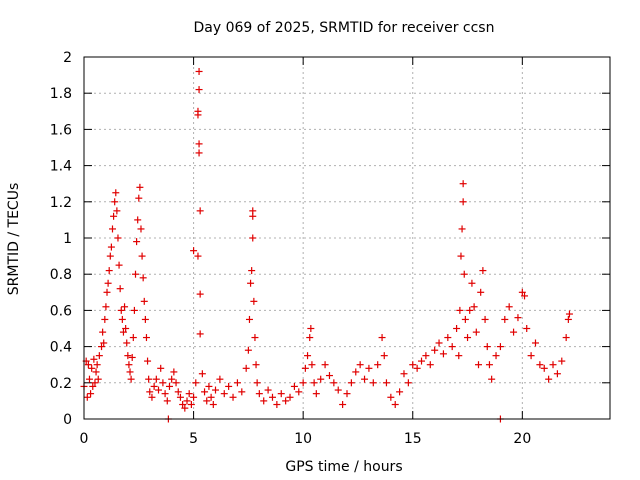  Describe the element at coordinates (193, 439) in the screenshot. I see `x-tick-label: 5` at that location.